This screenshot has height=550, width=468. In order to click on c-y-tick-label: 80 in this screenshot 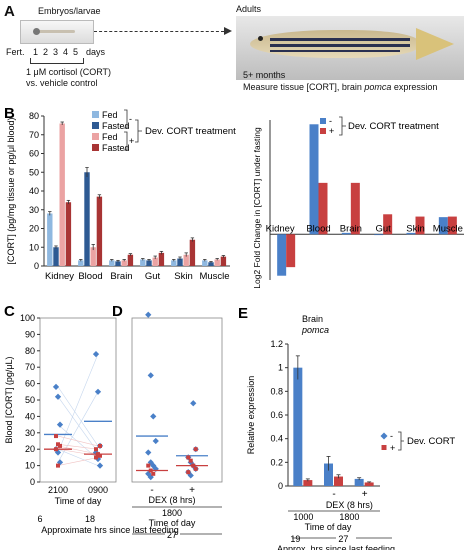, I will do `click(30, 351)`.